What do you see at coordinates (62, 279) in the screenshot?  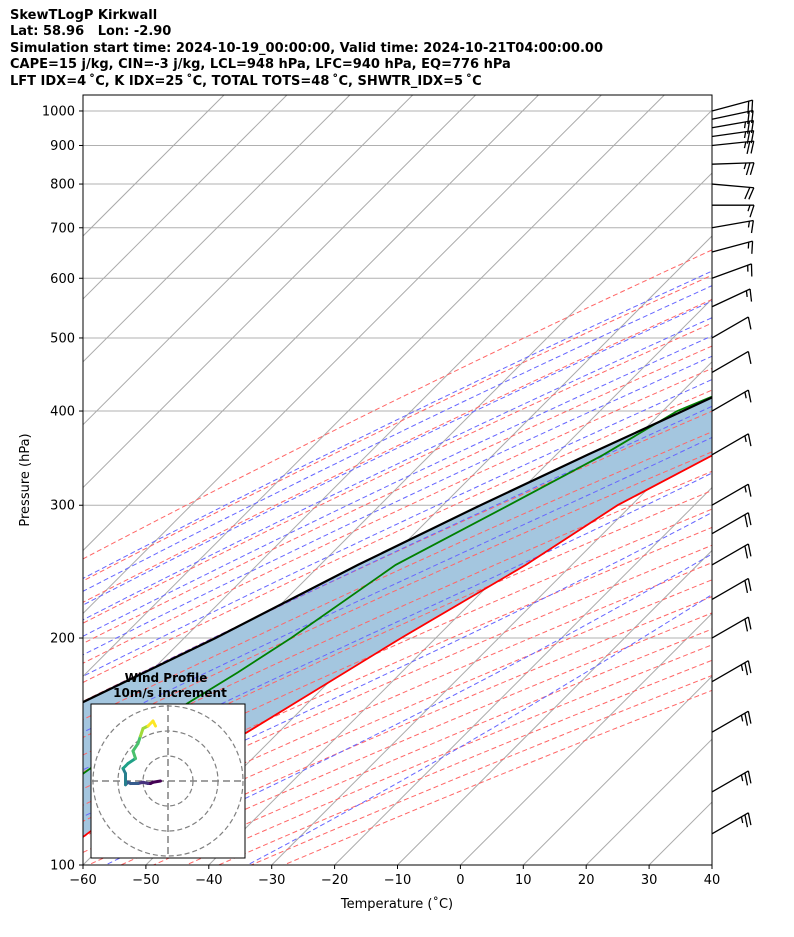 I see `y-tick-label: 600` at bounding box center [62, 279].